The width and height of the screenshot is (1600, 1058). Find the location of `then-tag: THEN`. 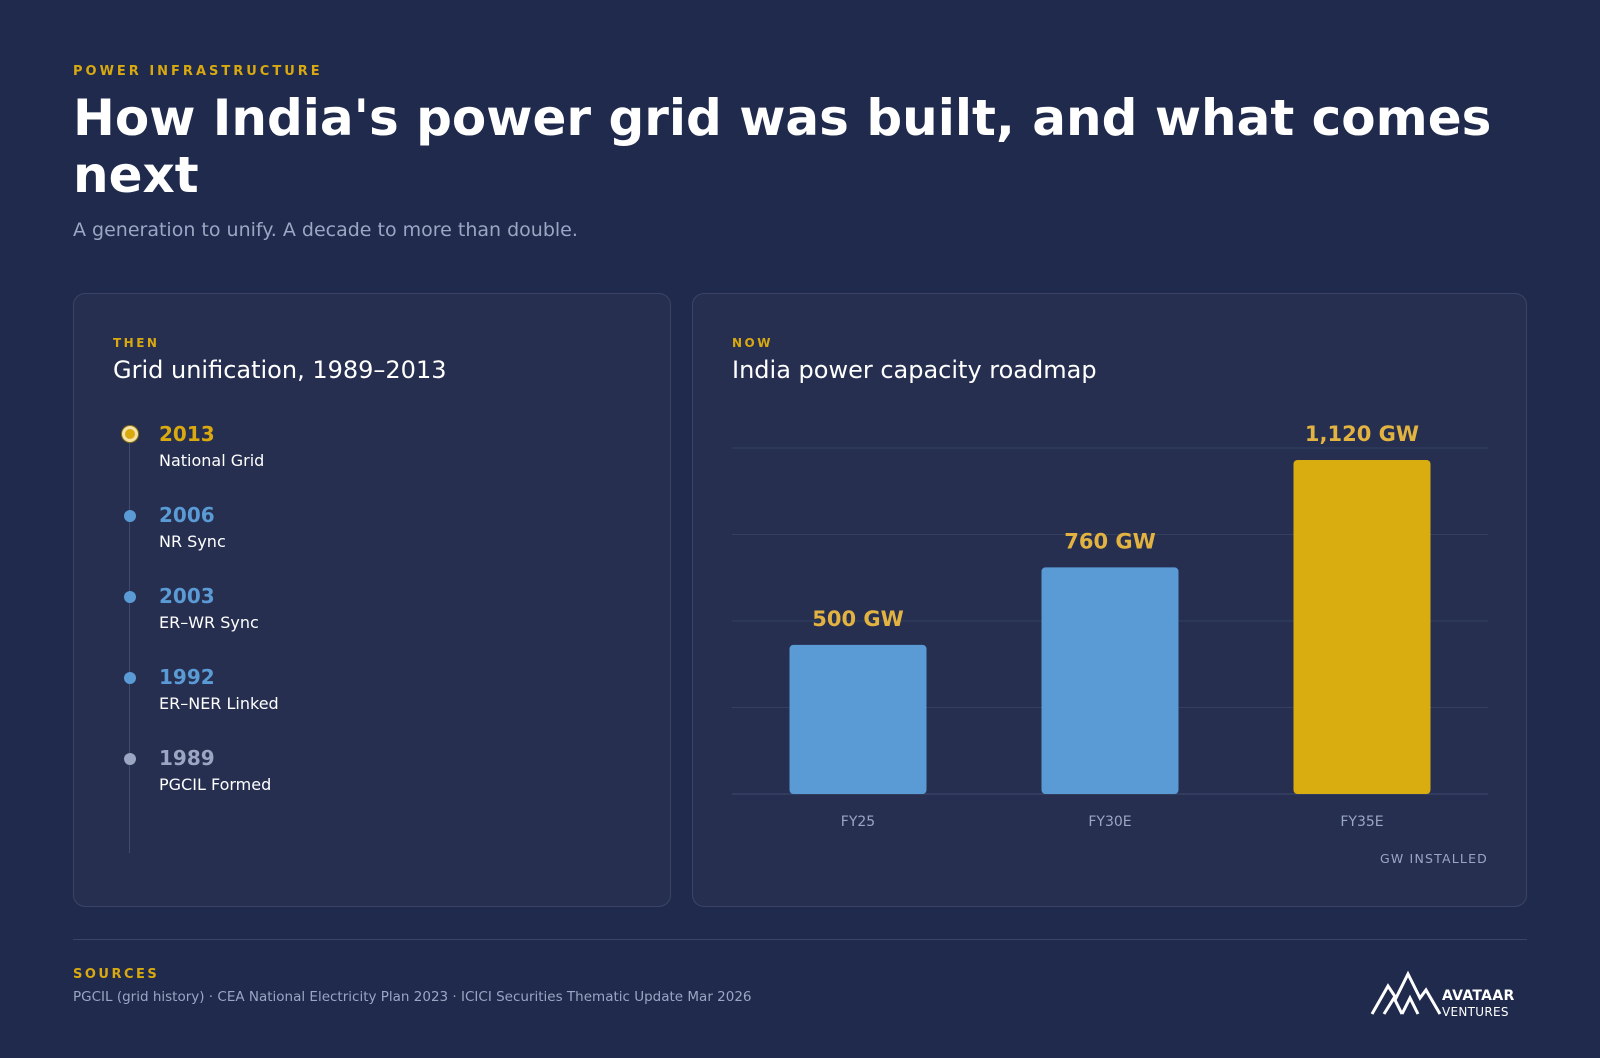

then-tag: THEN is located at coordinates (136, 343).